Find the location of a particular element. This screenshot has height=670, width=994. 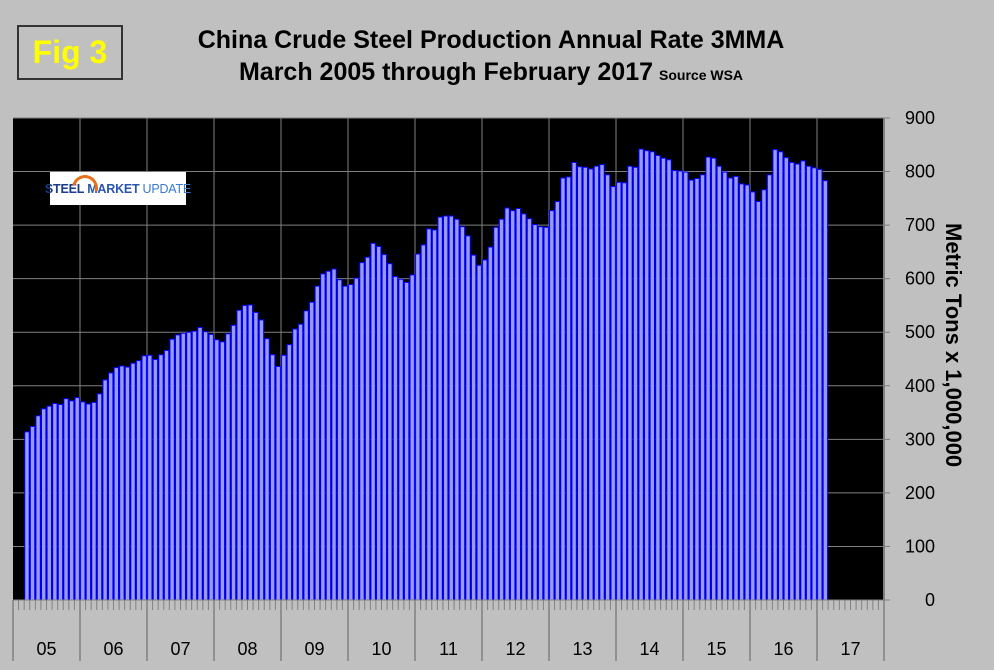

x-tick-label: 15 is located at coordinates (716, 649).